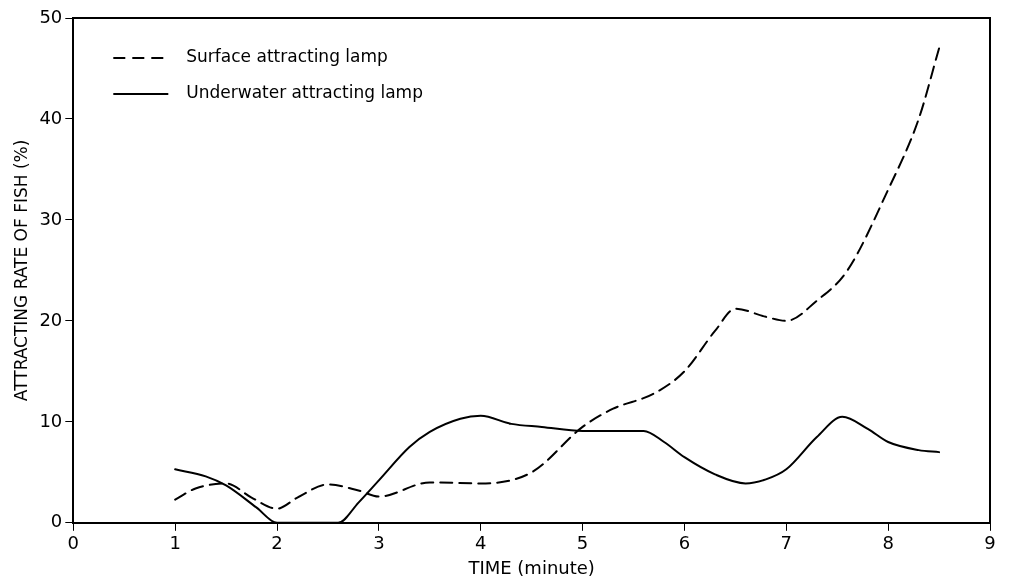 The image size is (1020, 588). What do you see at coordinates (51, 16) in the screenshot?
I see `y-tick-label: 50` at bounding box center [51, 16].